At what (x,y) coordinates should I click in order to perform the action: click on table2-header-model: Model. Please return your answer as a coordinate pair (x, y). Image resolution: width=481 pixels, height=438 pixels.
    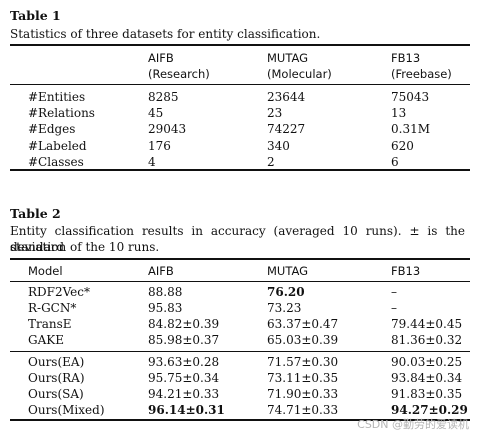
    Looking at the image, I should click on (45, 271).